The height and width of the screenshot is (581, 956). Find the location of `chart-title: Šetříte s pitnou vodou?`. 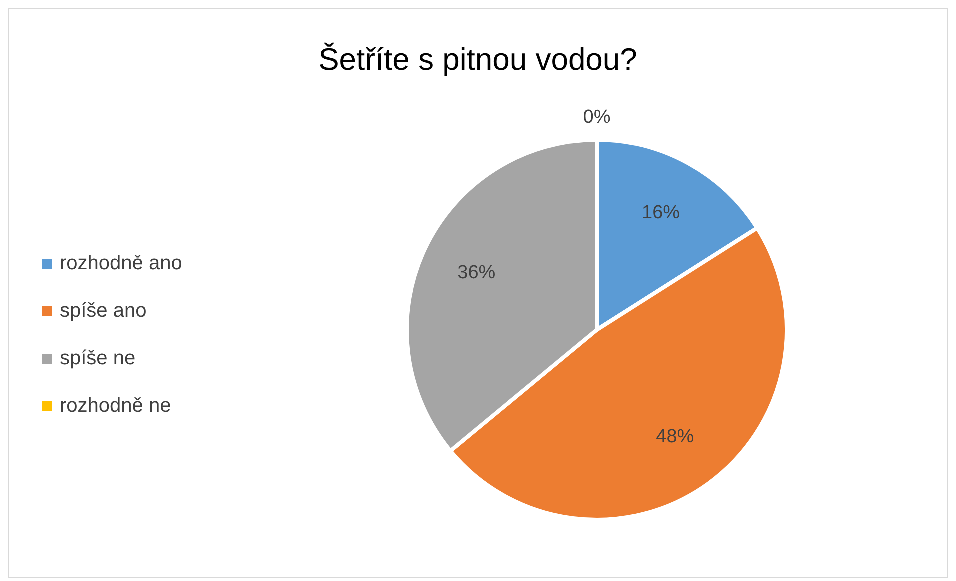

chart-title: Šetříte s pitnou vodou? is located at coordinates (478, 59).